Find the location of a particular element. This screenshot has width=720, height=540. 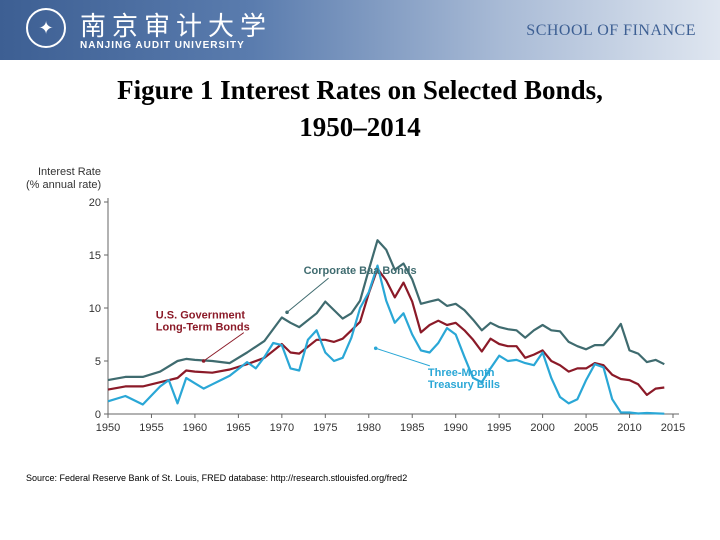

figure-title-line2: 1950–2014 is located at coordinates (360, 127).